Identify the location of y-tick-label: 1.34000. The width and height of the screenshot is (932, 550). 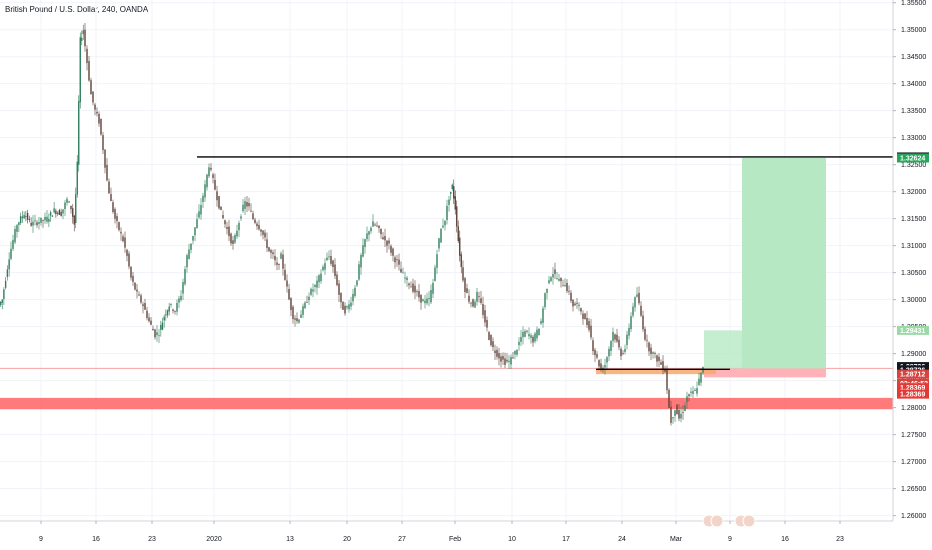
(913, 84).